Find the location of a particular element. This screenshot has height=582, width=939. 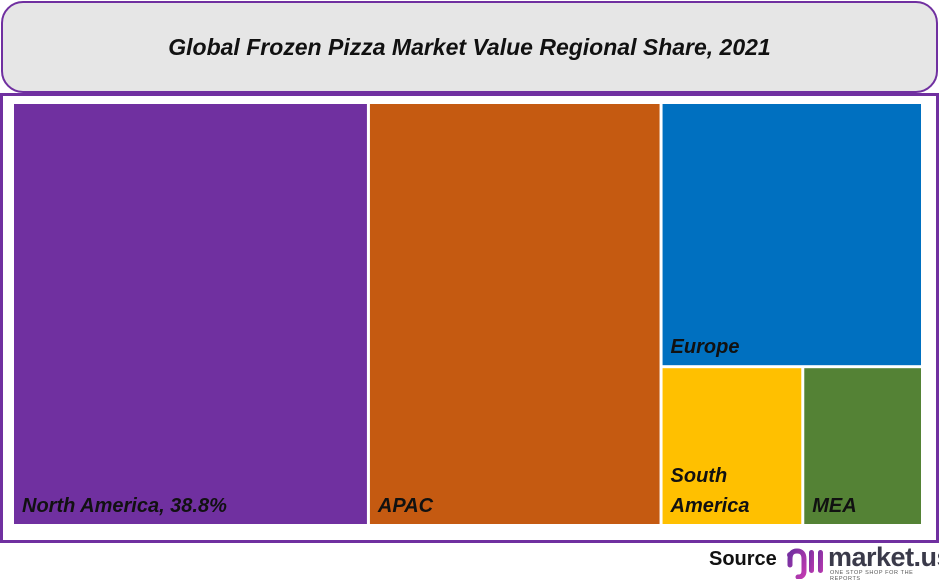

tile-label-south-america: South America is located at coordinates (710, 491).